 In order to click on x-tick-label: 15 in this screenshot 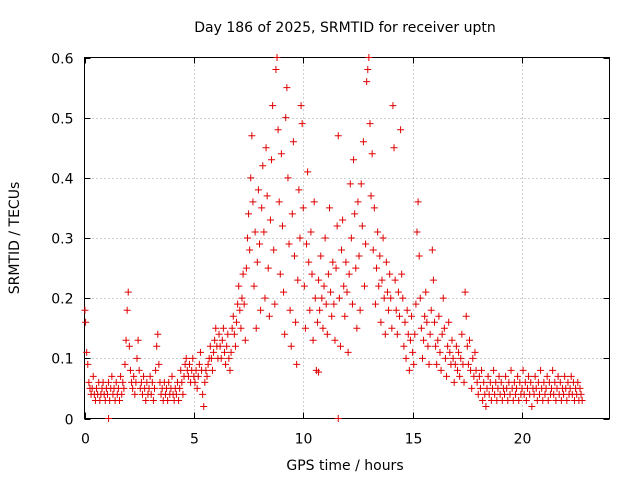, I will do `click(414, 440)`.